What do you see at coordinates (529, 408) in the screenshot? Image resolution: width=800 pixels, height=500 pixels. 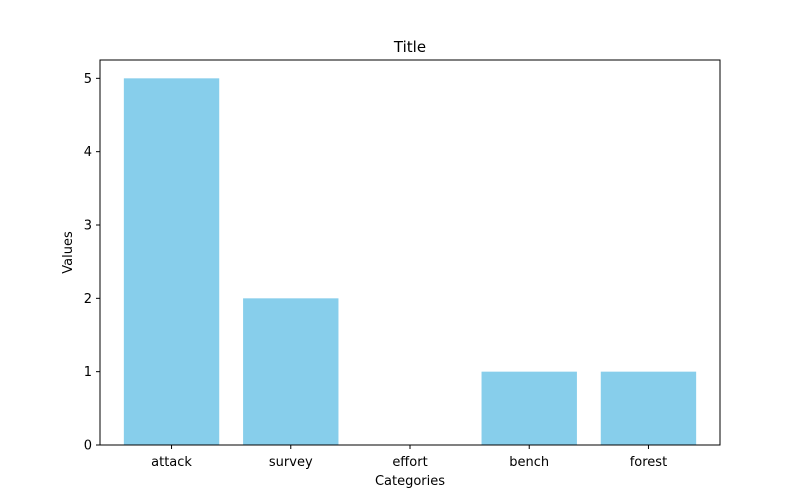 I see `bar-bench` at bounding box center [529, 408].